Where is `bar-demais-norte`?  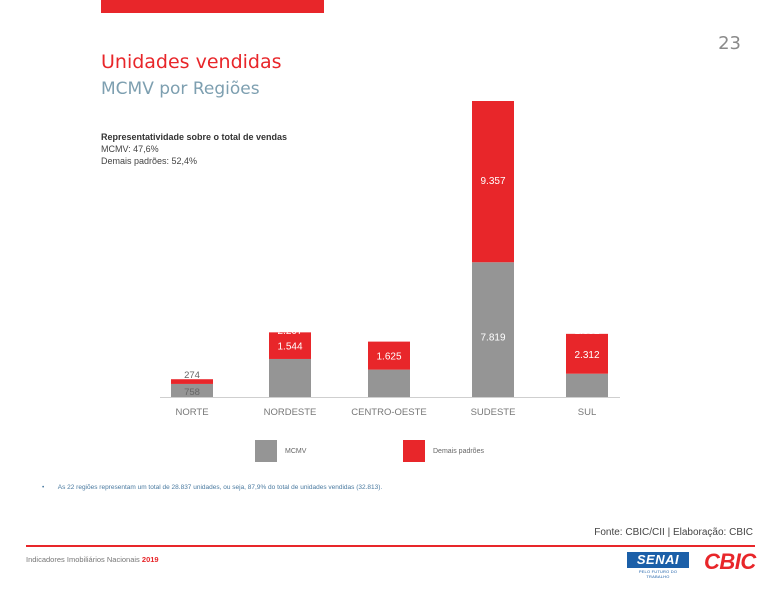
bar-demais-norte is located at coordinates (192, 381).